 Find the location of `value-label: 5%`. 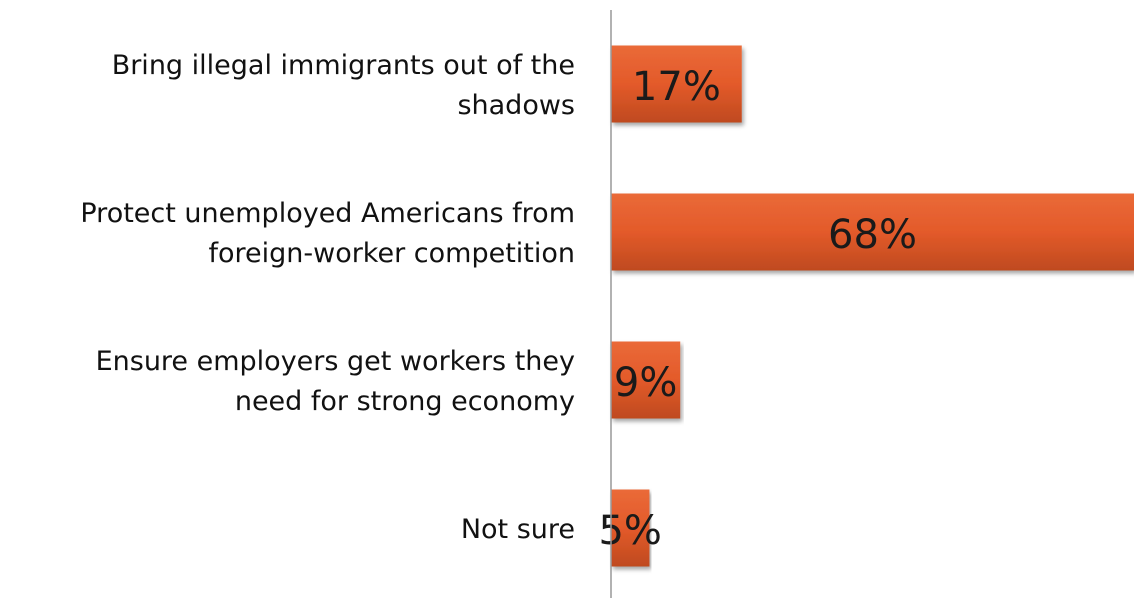

value-label: 5% is located at coordinates (629, 531).